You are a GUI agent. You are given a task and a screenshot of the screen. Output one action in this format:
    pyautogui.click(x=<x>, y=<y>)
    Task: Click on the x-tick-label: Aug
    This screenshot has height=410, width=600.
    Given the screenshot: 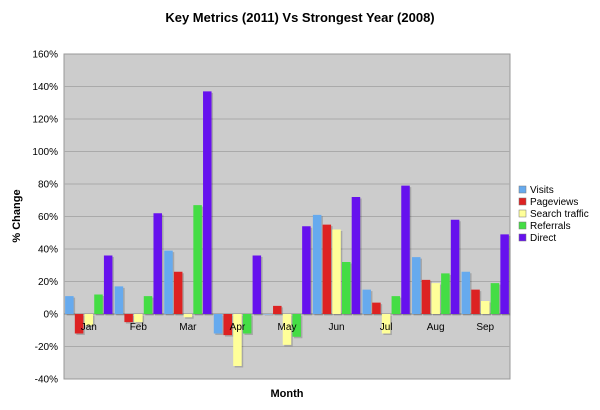 What is the action you would take?
    pyautogui.click(x=436, y=327)
    